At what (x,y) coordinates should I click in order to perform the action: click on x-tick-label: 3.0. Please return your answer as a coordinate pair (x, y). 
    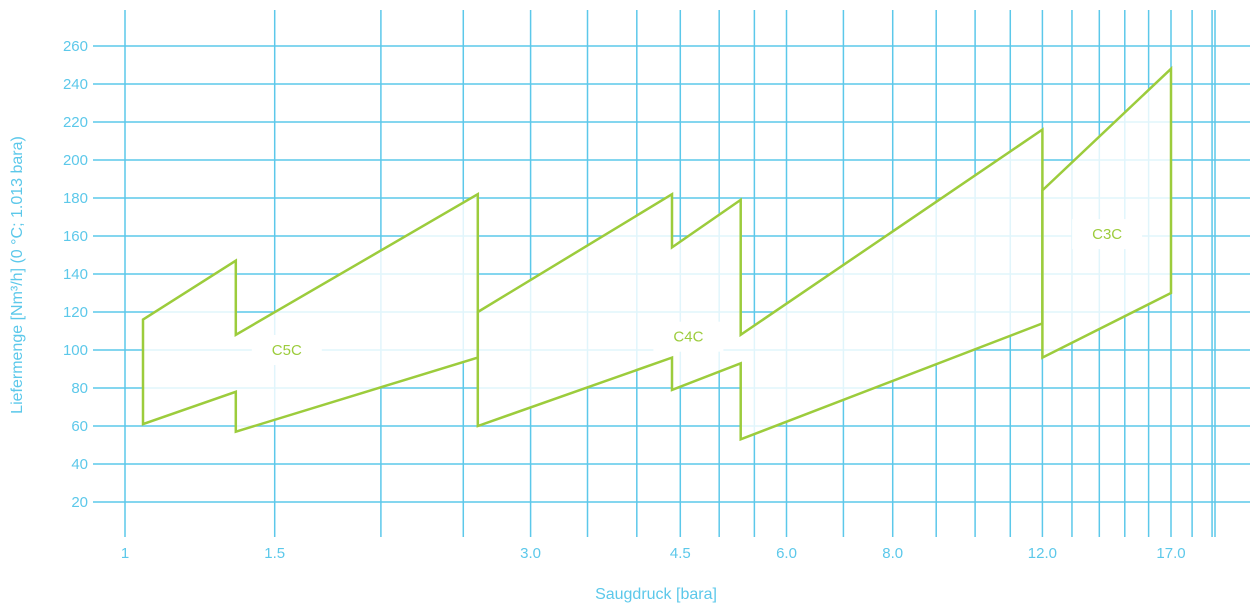
    Looking at the image, I should click on (530, 553).